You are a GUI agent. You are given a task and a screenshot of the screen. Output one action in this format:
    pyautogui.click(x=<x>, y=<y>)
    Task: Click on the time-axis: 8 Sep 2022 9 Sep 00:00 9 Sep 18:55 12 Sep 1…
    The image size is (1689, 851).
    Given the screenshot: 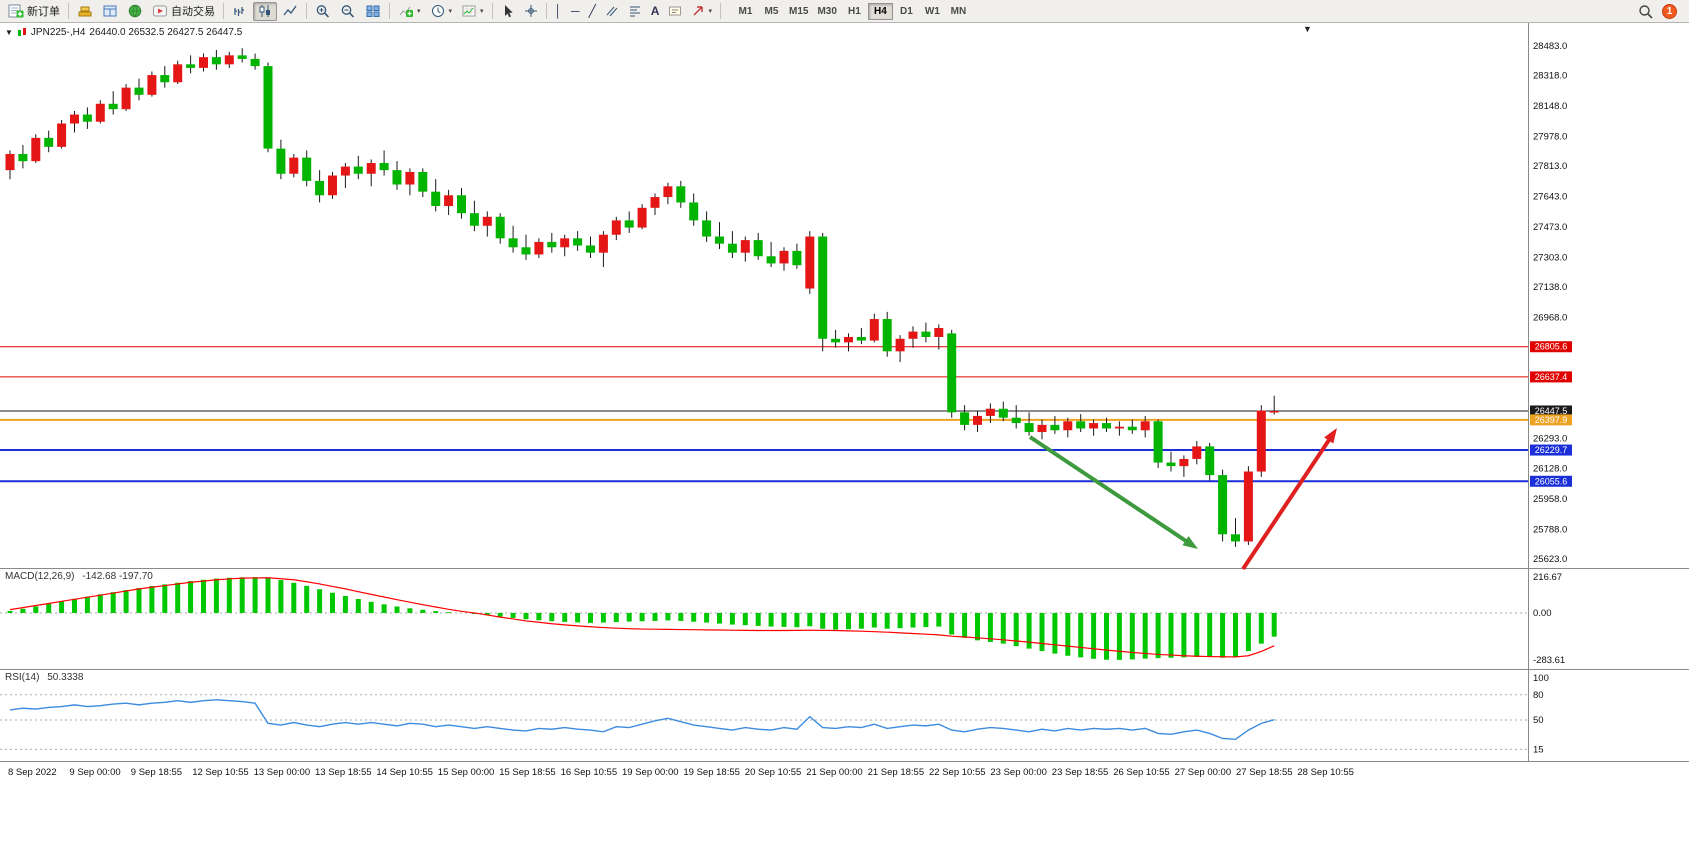 What is the action you would take?
    pyautogui.click(x=681, y=772)
    